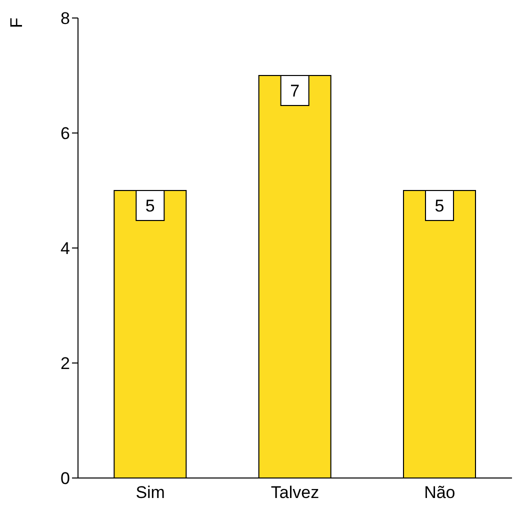 Image resolution: width=520 pixels, height=520 pixels. Describe the element at coordinates (65, 478) in the screenshot. I see `y-tick-label: 0` at that location.